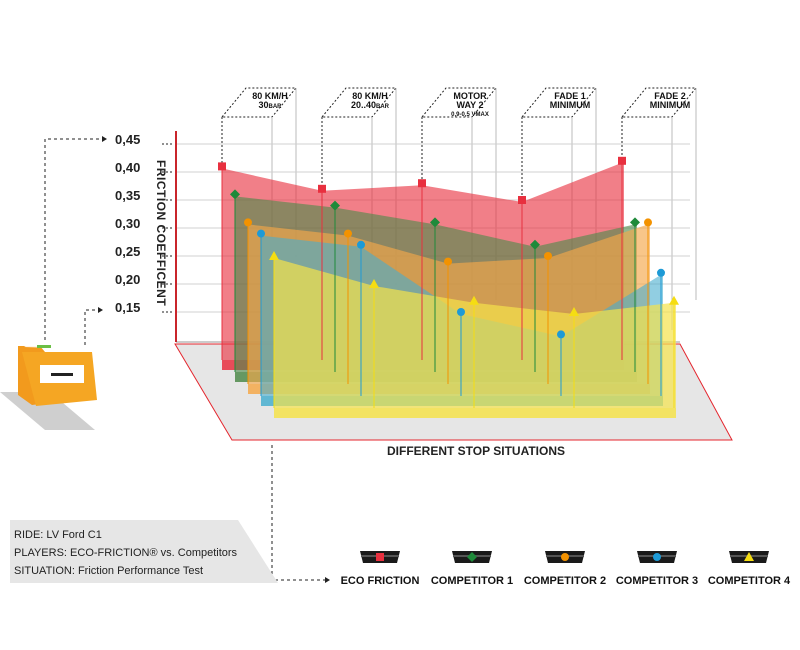 Image resolution: width=800 pixels, height=650 pixels. Describe the element at coordinates (58, 535) in the screenshot. I see `info-line: RIDE: LV Ford C1` at that location.